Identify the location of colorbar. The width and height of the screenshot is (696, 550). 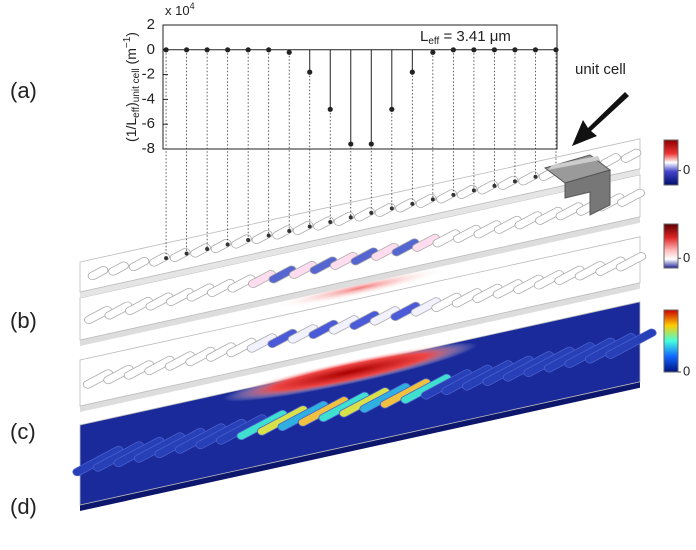
(671, 246).